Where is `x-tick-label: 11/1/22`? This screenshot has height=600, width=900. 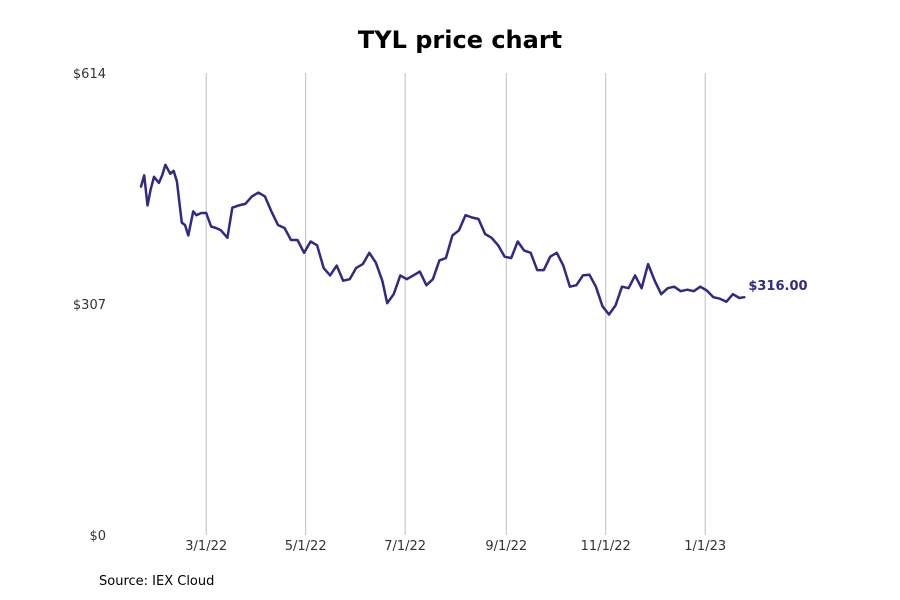
x-tick-label: 11/1/22 is located at coordinates (606, 546).